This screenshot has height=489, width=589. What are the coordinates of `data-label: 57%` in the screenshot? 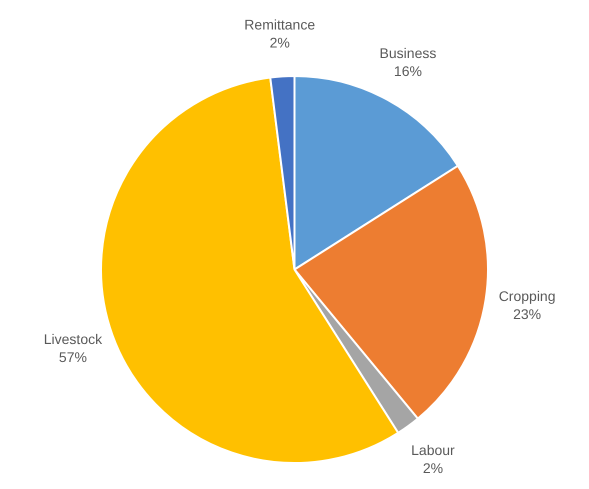 It's located at (72, 357).